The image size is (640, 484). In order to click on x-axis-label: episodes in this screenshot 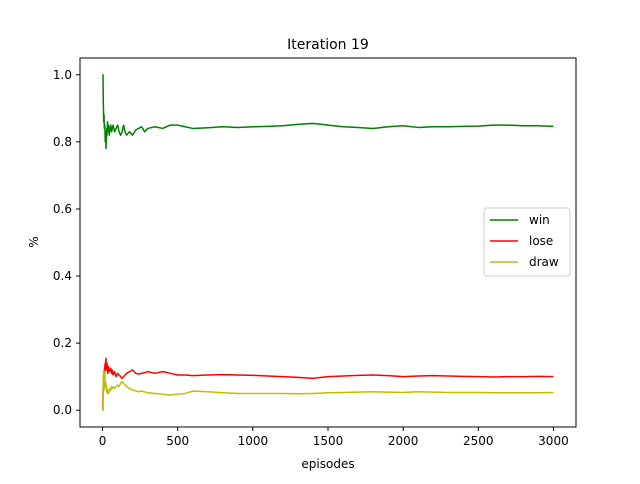, I will do `click(327, 464)`.